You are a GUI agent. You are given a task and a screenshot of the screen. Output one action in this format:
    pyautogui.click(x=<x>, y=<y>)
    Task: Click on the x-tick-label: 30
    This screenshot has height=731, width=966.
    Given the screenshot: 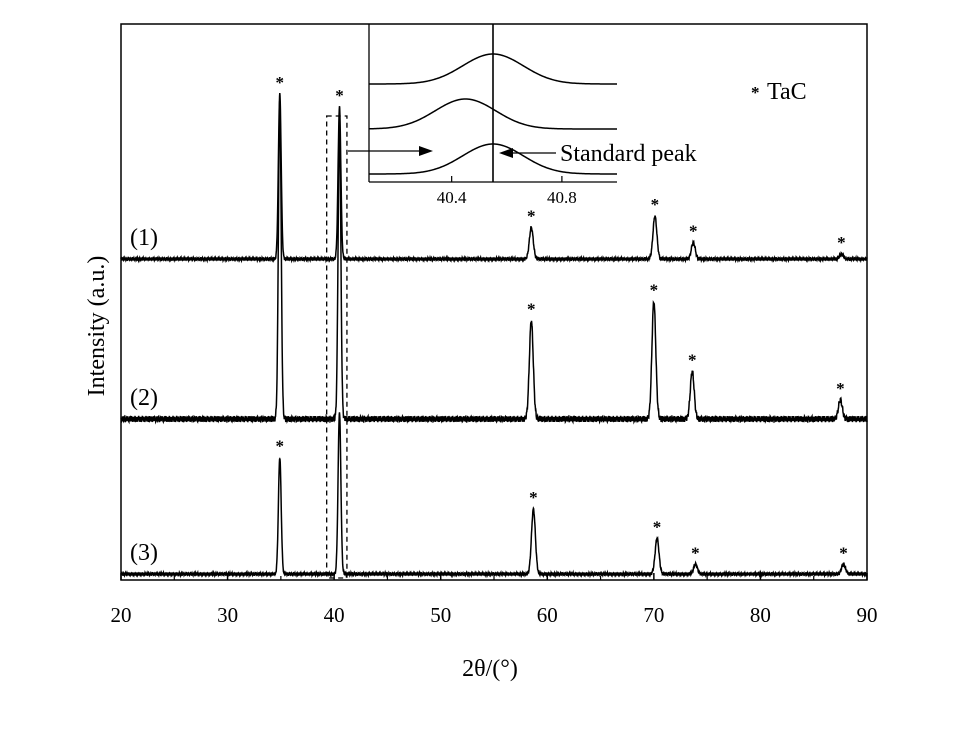 What is the action you would take?
    pyautogui.click(x=227, y=615)
    